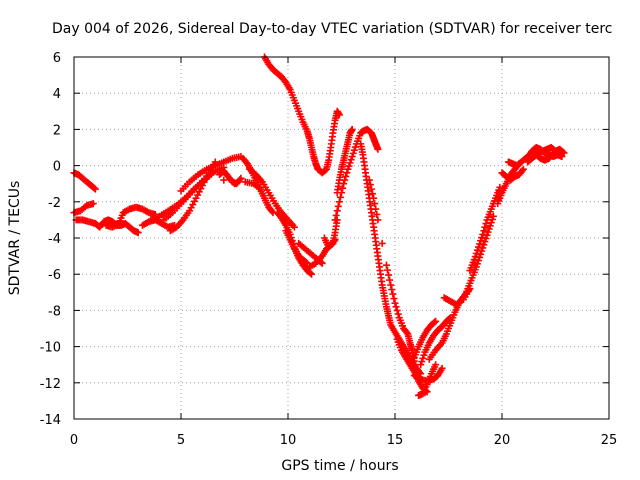 The image size is (640, 480). Describe the element at coordinates (395, 440) in the screenshot. I see `x-tick-label: 15` at that location.